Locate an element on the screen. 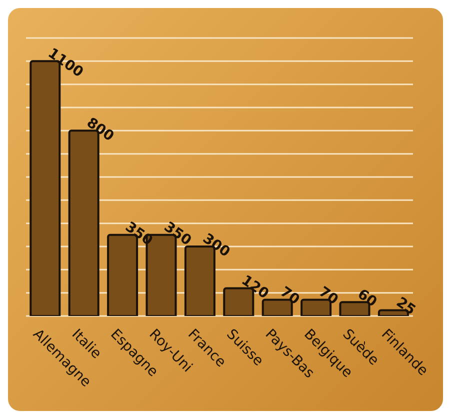 The height and width of the screenshot is (419, 451). data-label: 300 is located at coordinates (216, 245).